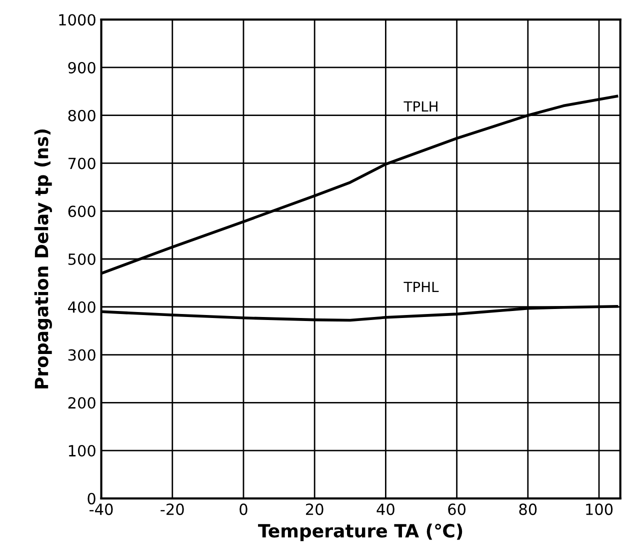 The height and width of the screenshot is (560, 633). Describe the element at coordinates (82, 403) in the screenshot. I see `y-tick-label: 200` at that location.